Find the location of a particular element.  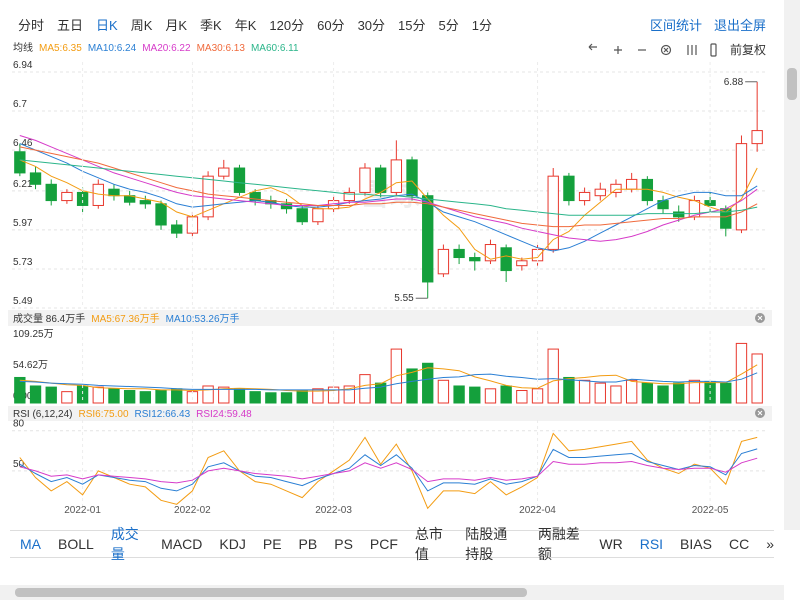

period-tab: 30分 is located at coordinates (371, 25).